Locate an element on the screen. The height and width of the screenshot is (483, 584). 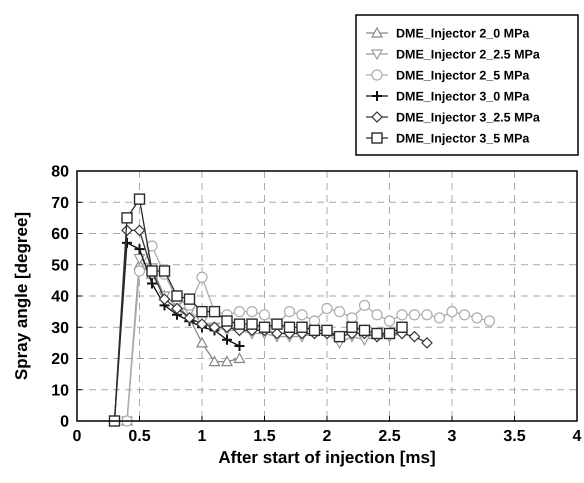
x-tick-label: 3.5 is located at coordinates (514, 436).